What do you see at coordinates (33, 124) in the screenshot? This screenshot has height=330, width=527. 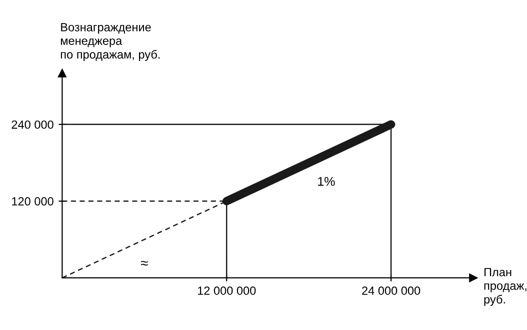 I see `y-tick-label: 240 000` at bounding box center [33, 124].